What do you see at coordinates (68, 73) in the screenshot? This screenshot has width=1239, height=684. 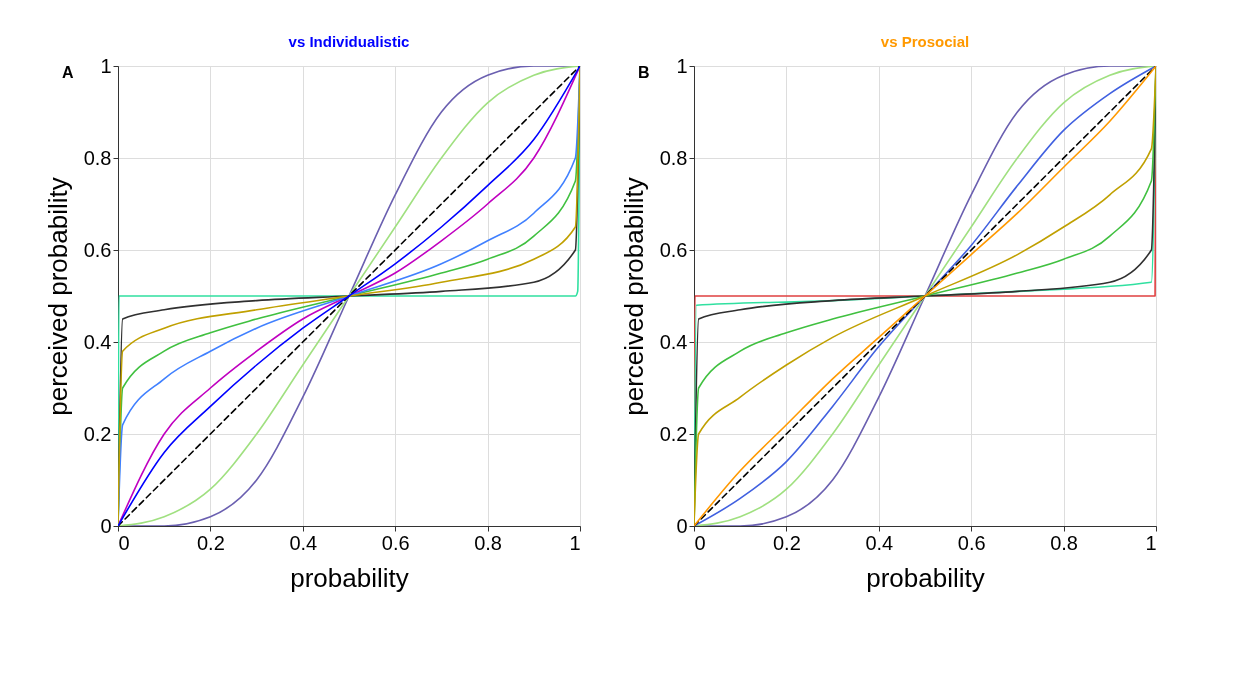 I see `text: A` at bounding box center [68, 73].